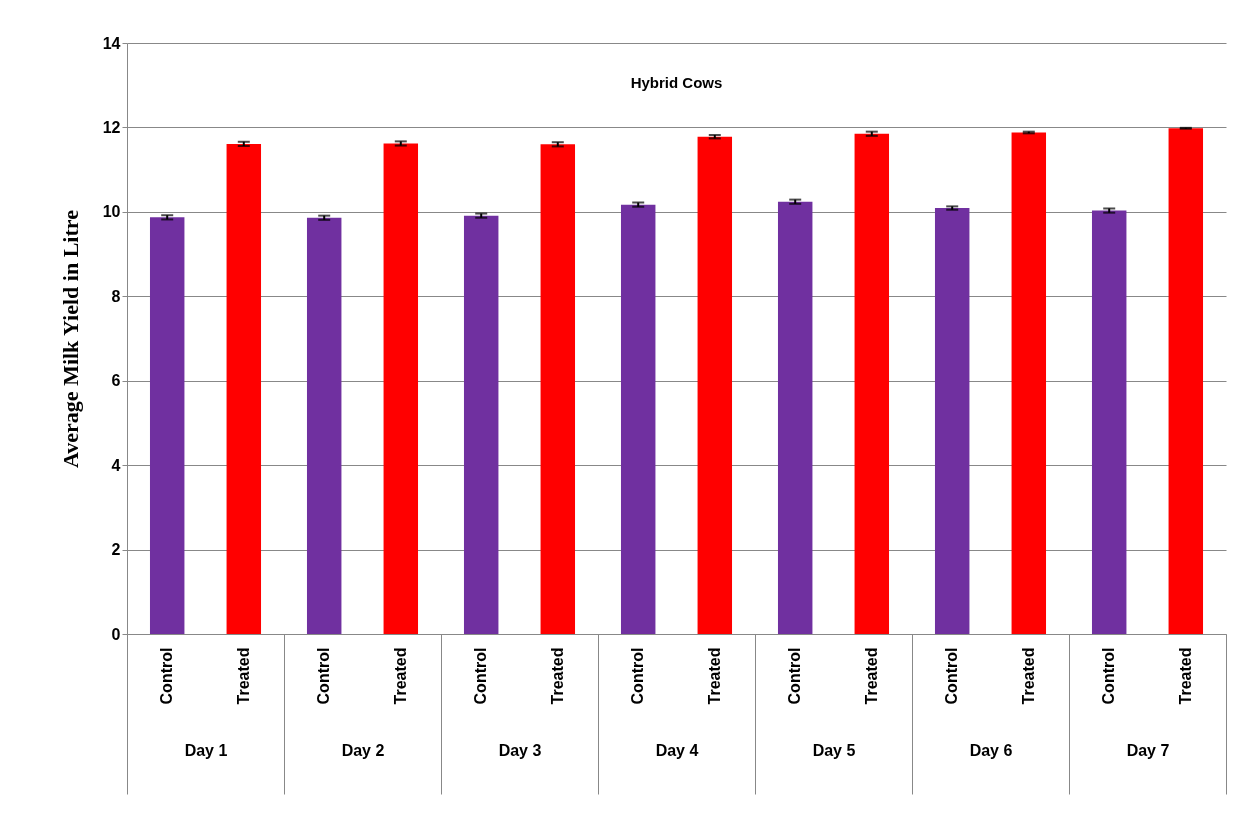  Describe the element at coordinates (116, 465) in the screenshot. I see `y-tick-label: 4` at that location.